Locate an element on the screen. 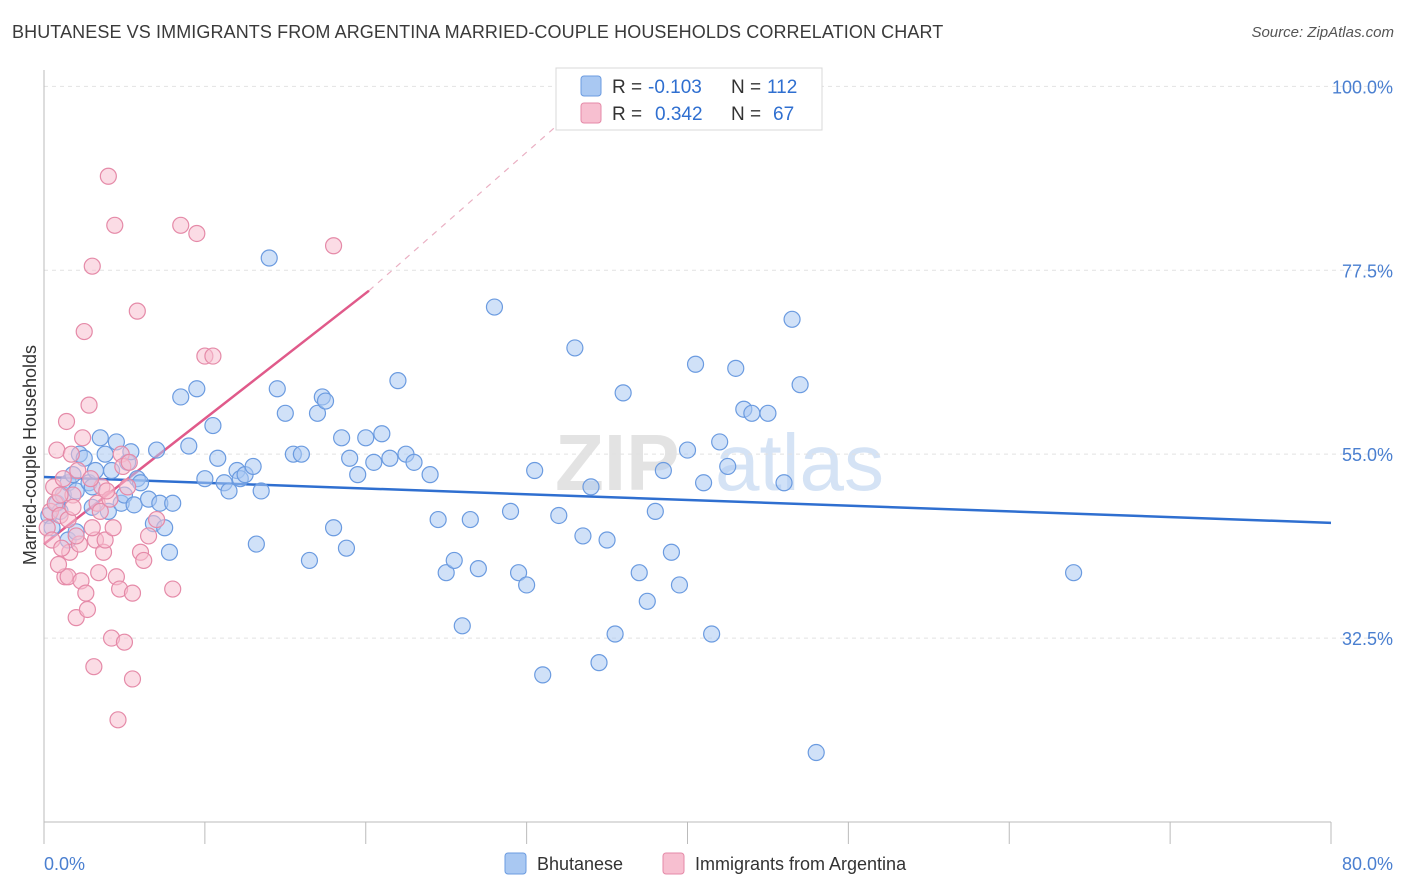  legend-r-label-1: R = is located at coordinates (627, 87).